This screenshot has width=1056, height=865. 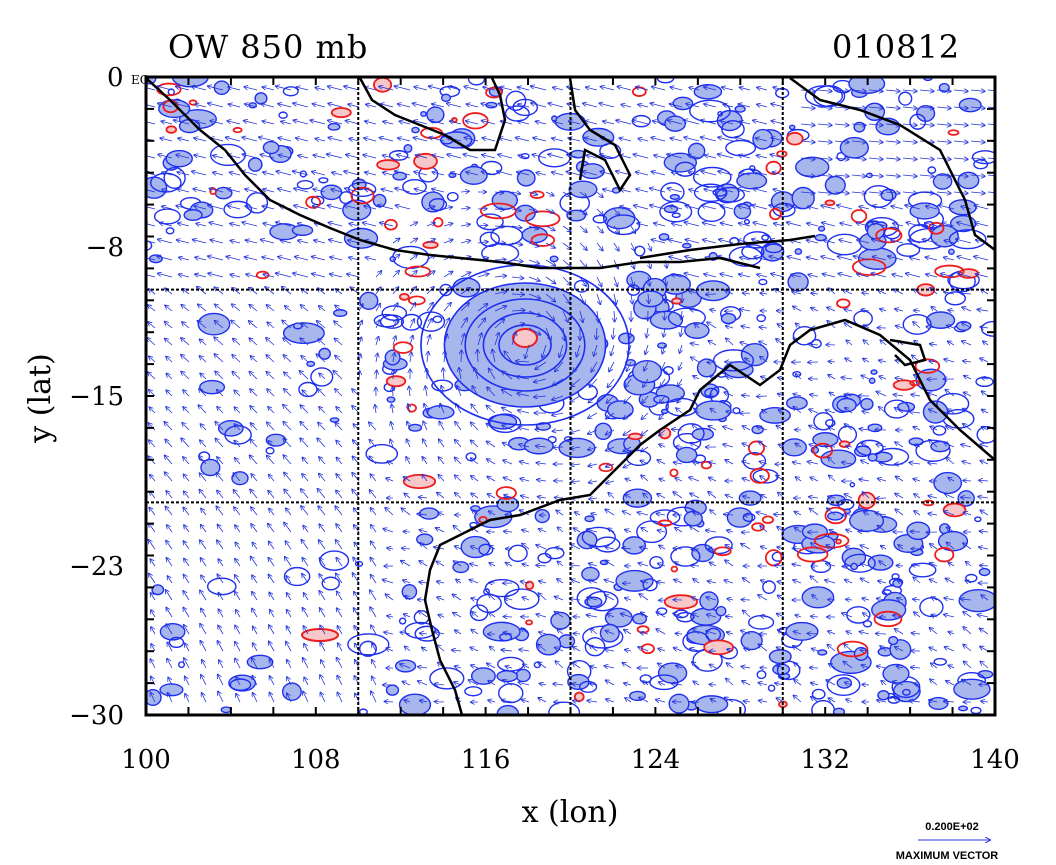 I want to click on x-tick-label: 116, so click(x=486, y=760).